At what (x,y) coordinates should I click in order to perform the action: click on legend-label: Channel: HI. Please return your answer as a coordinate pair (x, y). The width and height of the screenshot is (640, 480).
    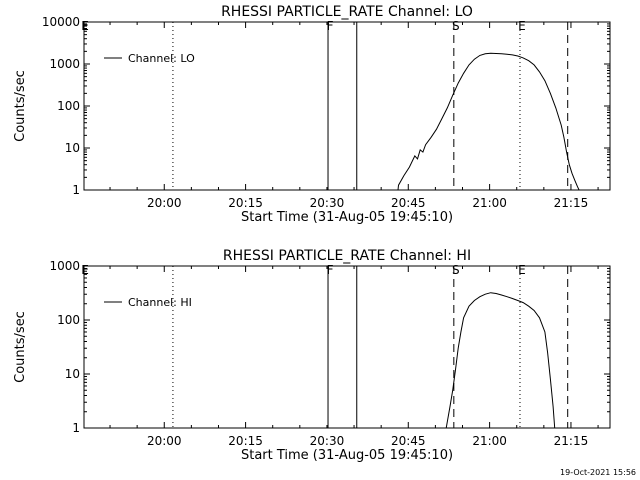
    Looking at the image, I should click on (160, 302).